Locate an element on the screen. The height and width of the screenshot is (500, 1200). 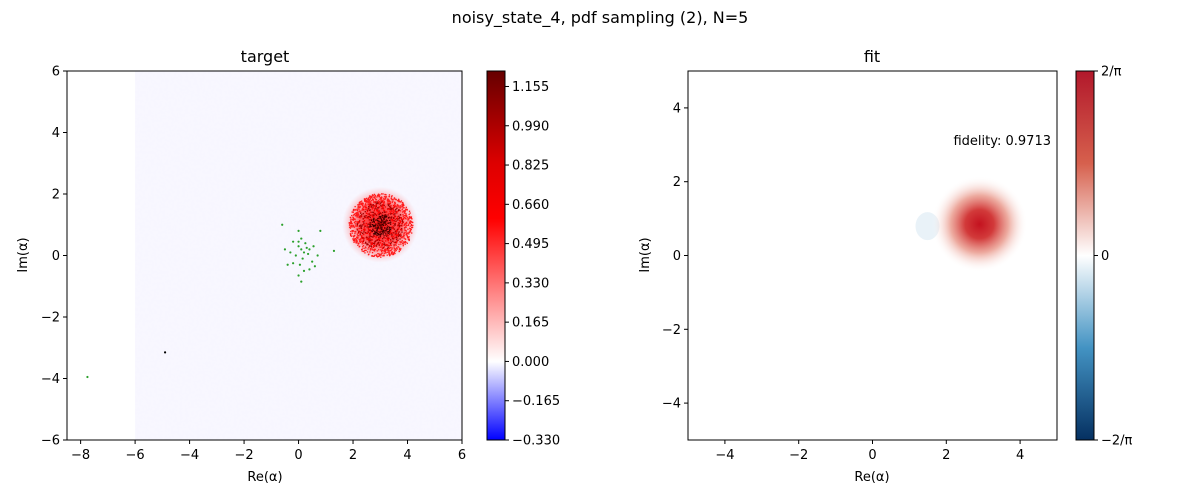
target-peak-speckle is located at coordinates (381, 225).